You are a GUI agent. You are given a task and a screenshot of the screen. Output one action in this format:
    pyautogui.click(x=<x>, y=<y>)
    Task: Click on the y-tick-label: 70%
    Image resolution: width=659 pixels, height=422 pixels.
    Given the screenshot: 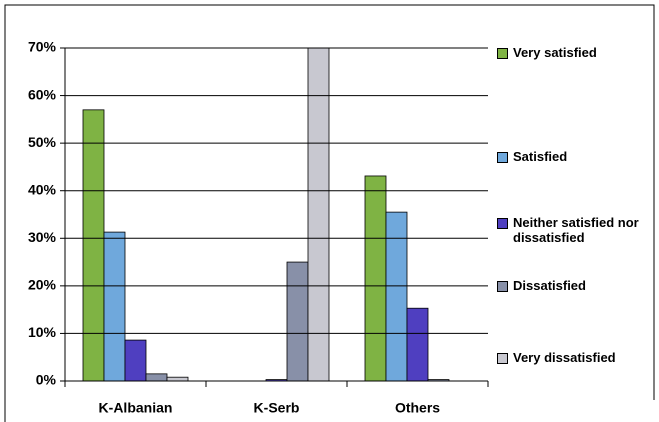 What is the action you would take?
    pyautogui.click(x=42, y=47)
    